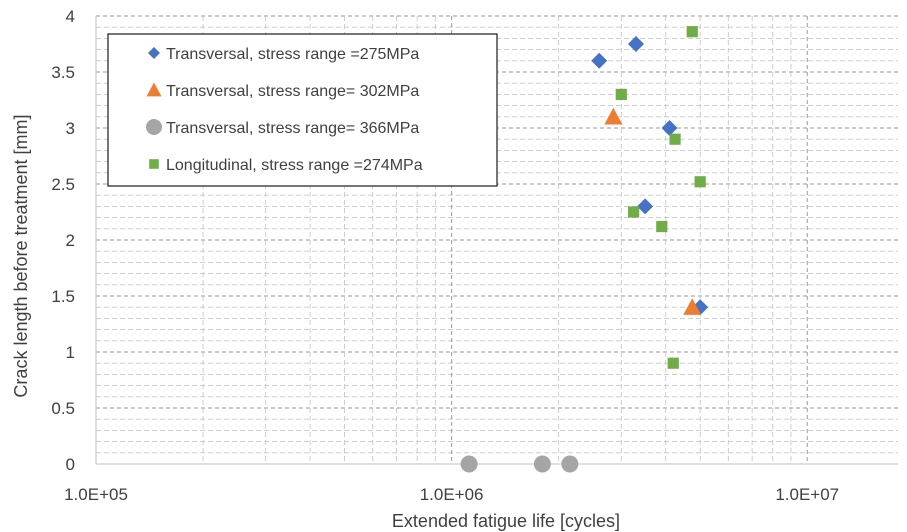 This screenshot has width=907, height=532. What do you see at coordinates (154, 89) in the screenshot?
I see `legend-marker-triangle` at bounding box center [154, 89].